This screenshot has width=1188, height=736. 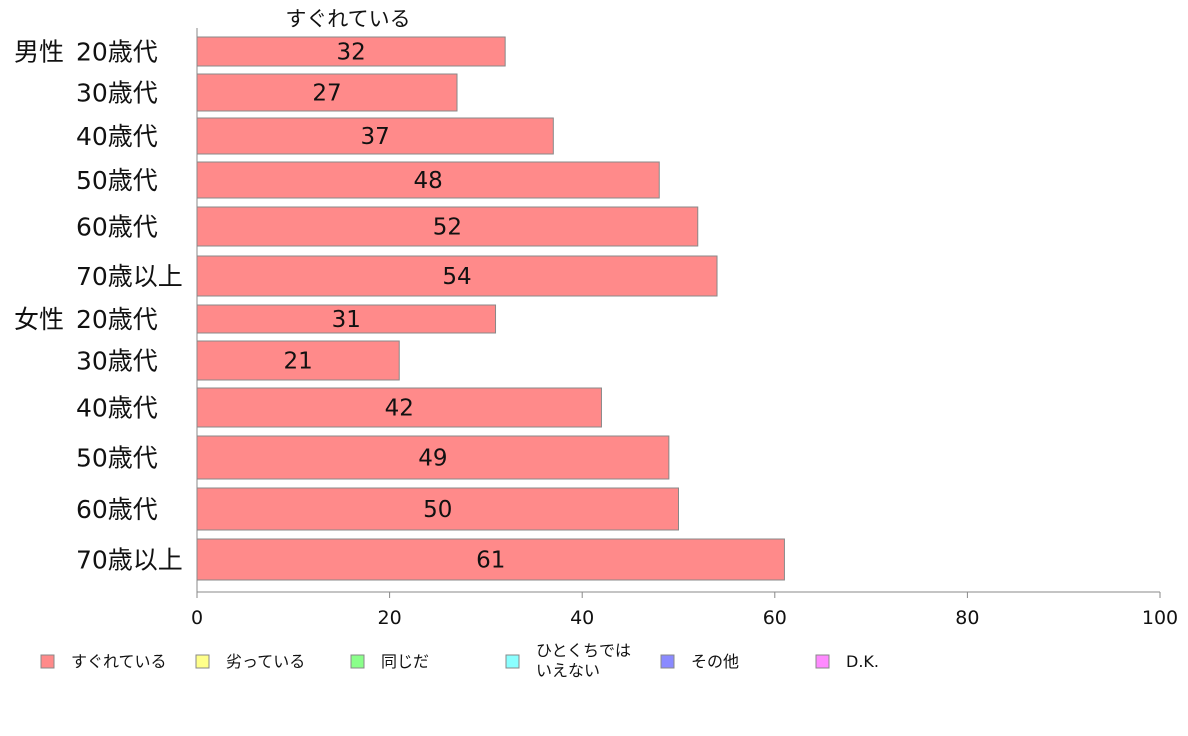 What do you see at coordinates (297, 362) in the screenshot?
I see `bar-value-label: 21` at bounding box center [297, 362].